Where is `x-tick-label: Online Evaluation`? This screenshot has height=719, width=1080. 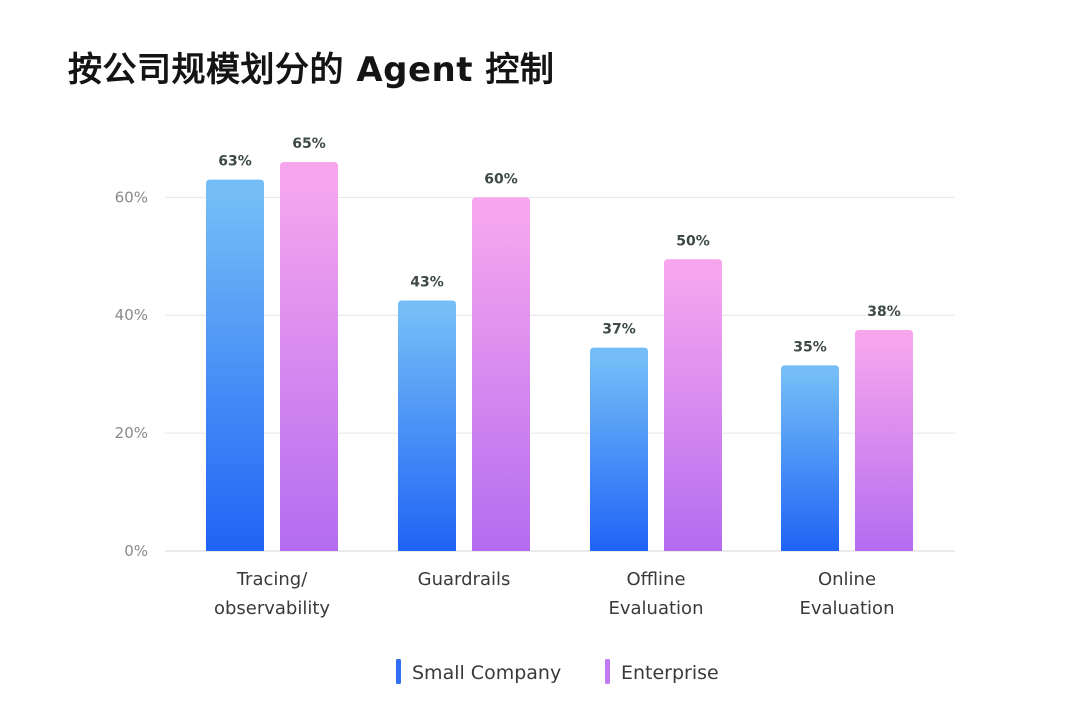 x-tick-label: Online Evaluation is located at coordinates (847, 594).